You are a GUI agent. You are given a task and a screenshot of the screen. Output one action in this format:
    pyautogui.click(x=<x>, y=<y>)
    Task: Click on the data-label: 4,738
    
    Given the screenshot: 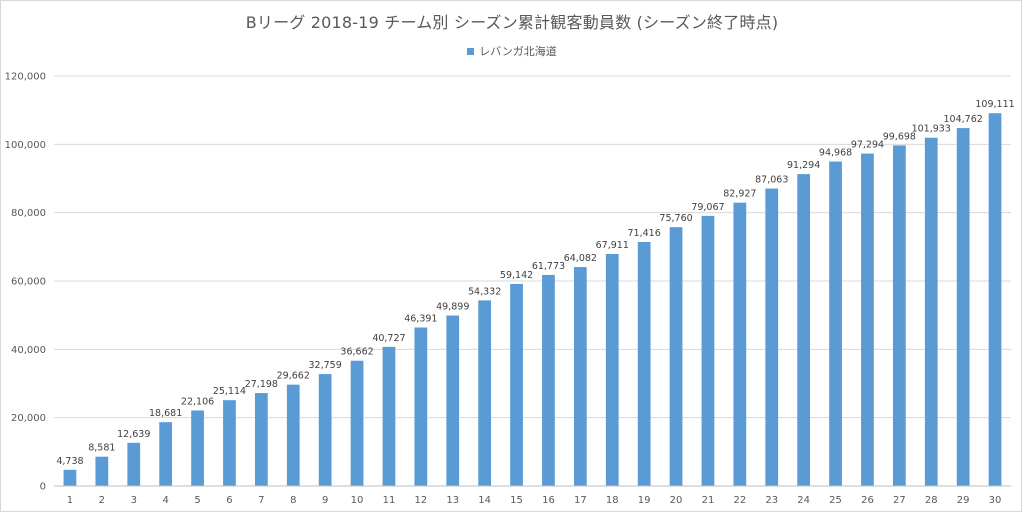 What is the action you would take?
    pyautogui.click(x=69, y=461)
    